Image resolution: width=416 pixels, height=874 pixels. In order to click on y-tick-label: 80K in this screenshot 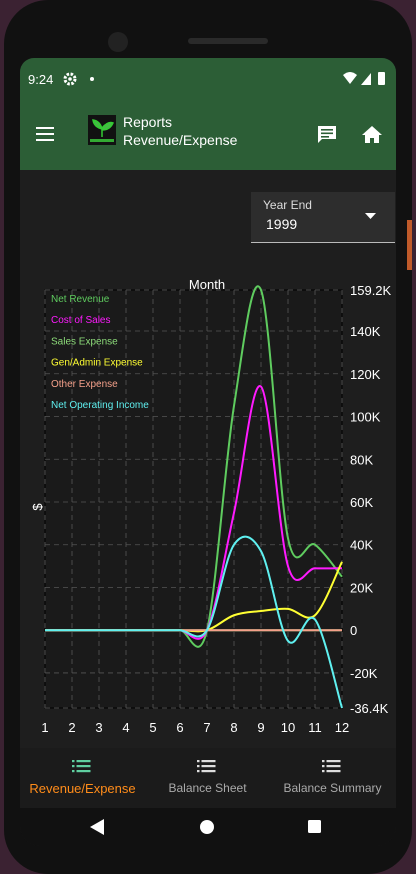, I will do `click(361, 459)`.